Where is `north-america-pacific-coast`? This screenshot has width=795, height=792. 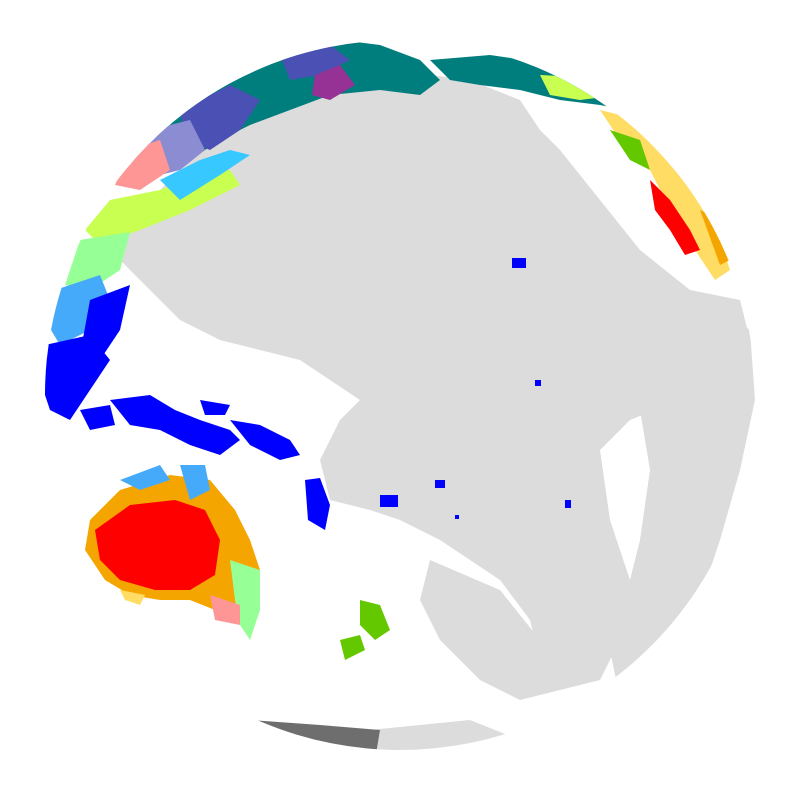 north-america-pacific-coast is located at coordinates (665, 195).